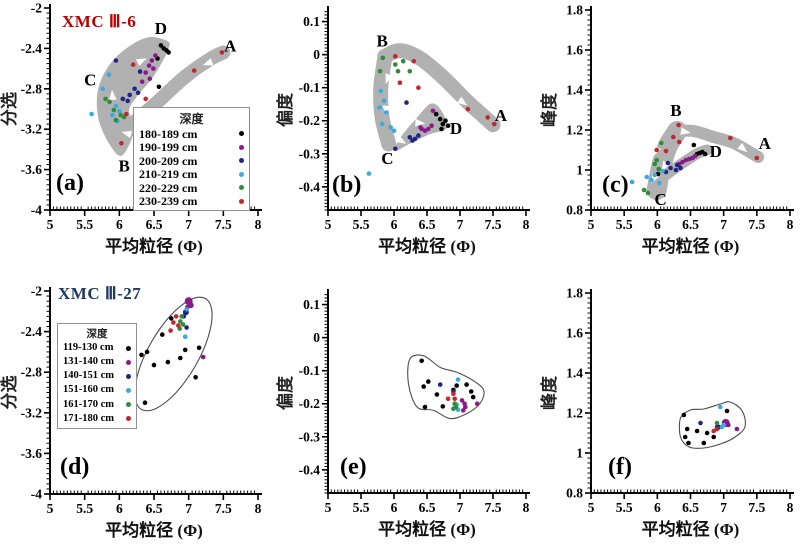 The height and width of the screenshot is (552, 800). What do you see at coordinates (97, 348) in the screenshot?
I see `legend-item: 119-130 cm` at bounding box center [97, 348].